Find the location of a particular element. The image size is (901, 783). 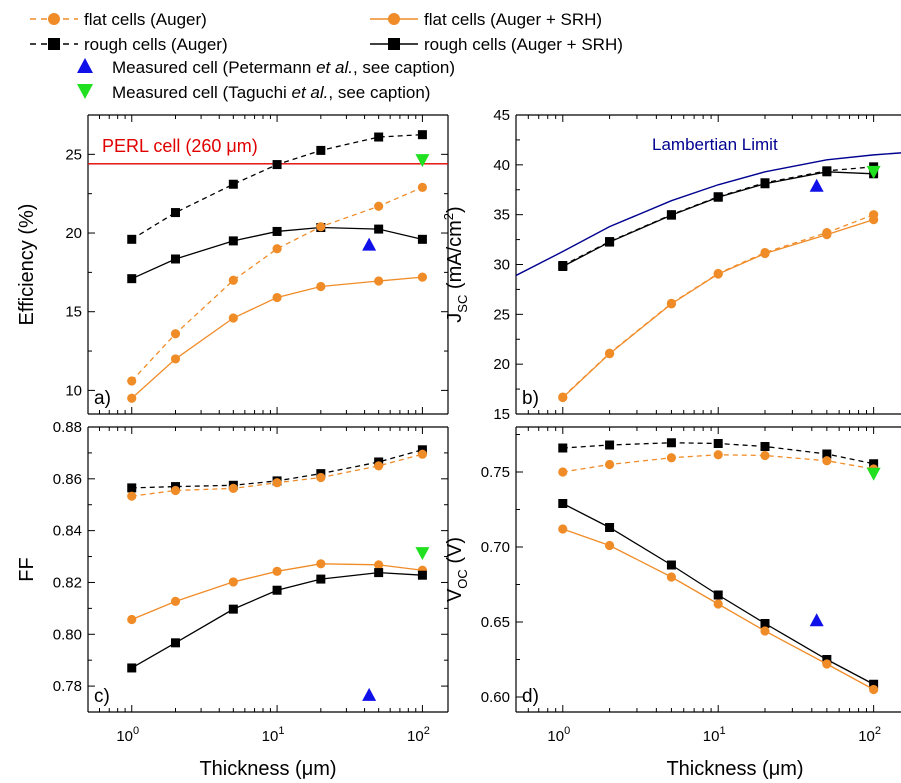

panel-label: b) is located at coordinates (530, 398).